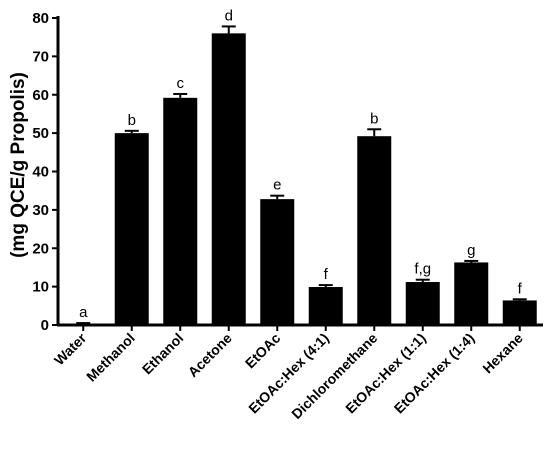  I want to click on significance-label: d, so click(229, 15).